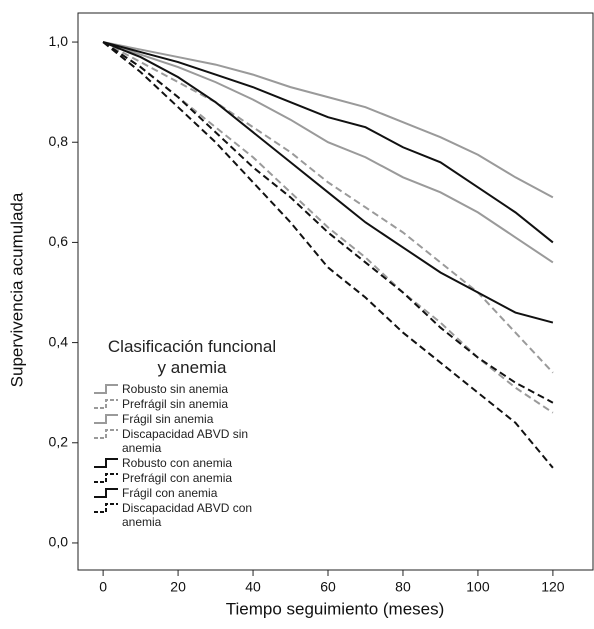 This screenshot has height=629, width=594. I want to click on legend-item: Frágil con anemia, so click(192, 493).